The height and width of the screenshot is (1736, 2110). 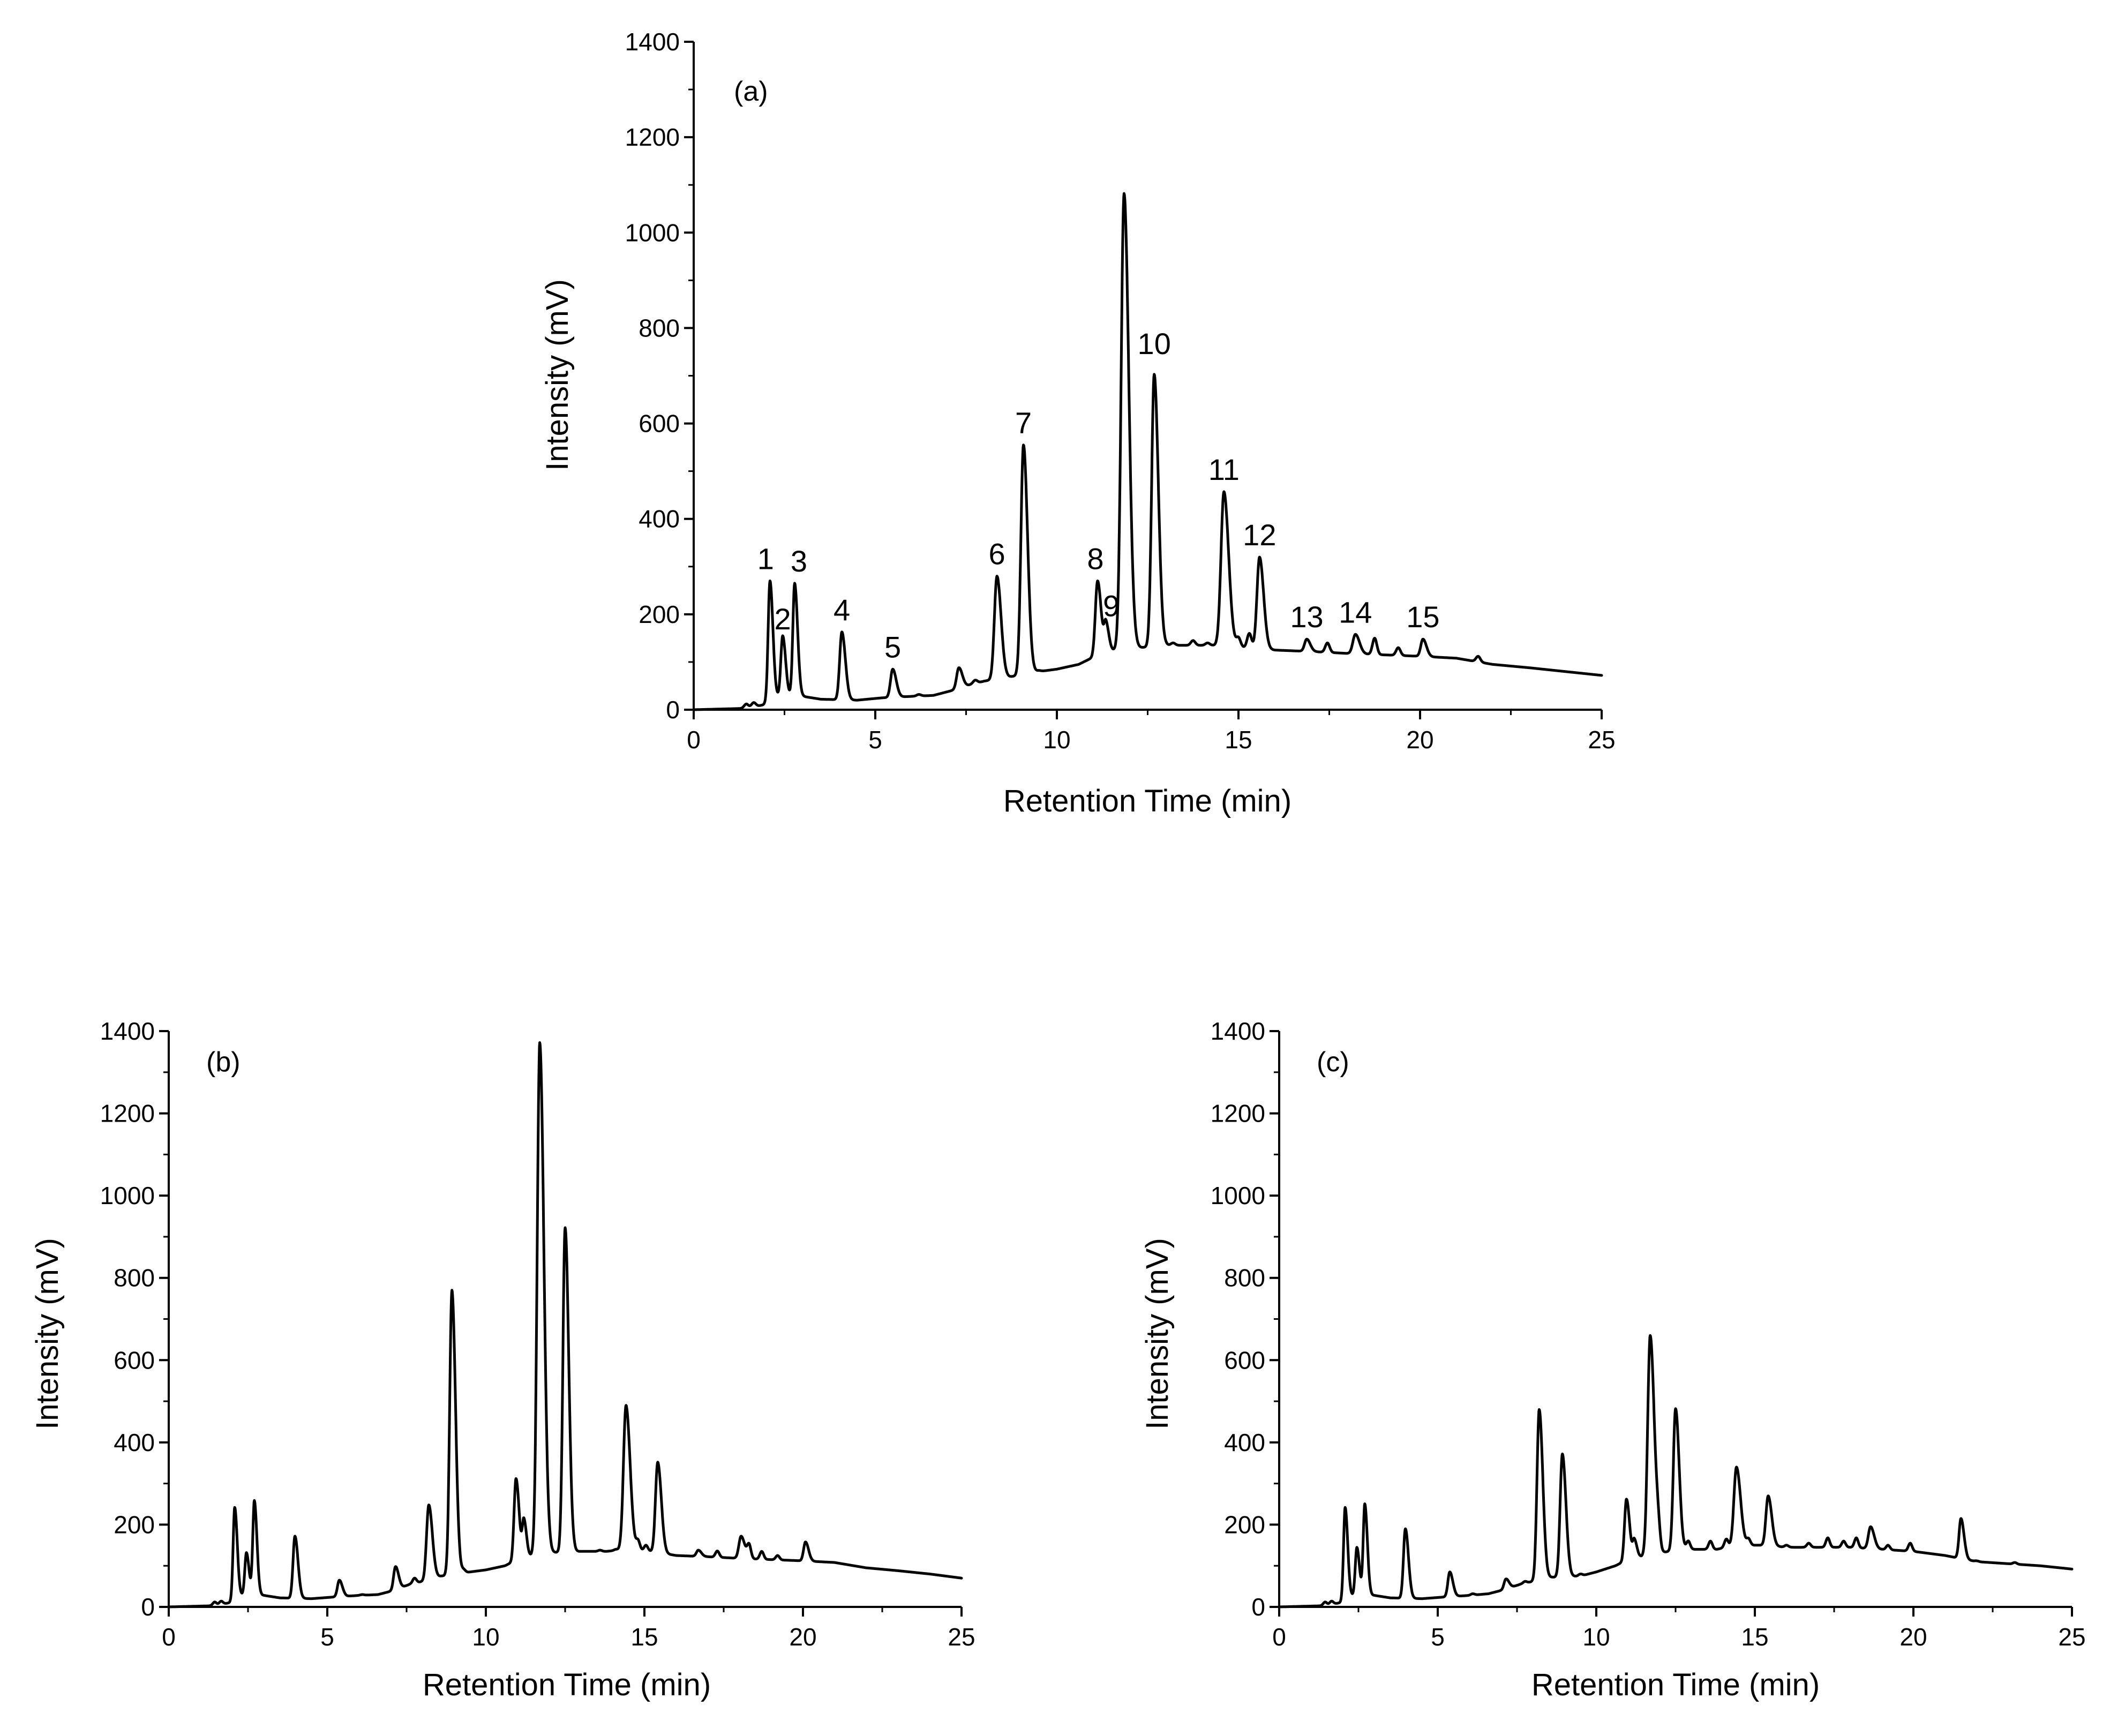 What do you see at coordinates (47, 1334) in the screenshot?
I see `y-axis-title-b: Intensity (mV)` at bounding box center [47, 1334].